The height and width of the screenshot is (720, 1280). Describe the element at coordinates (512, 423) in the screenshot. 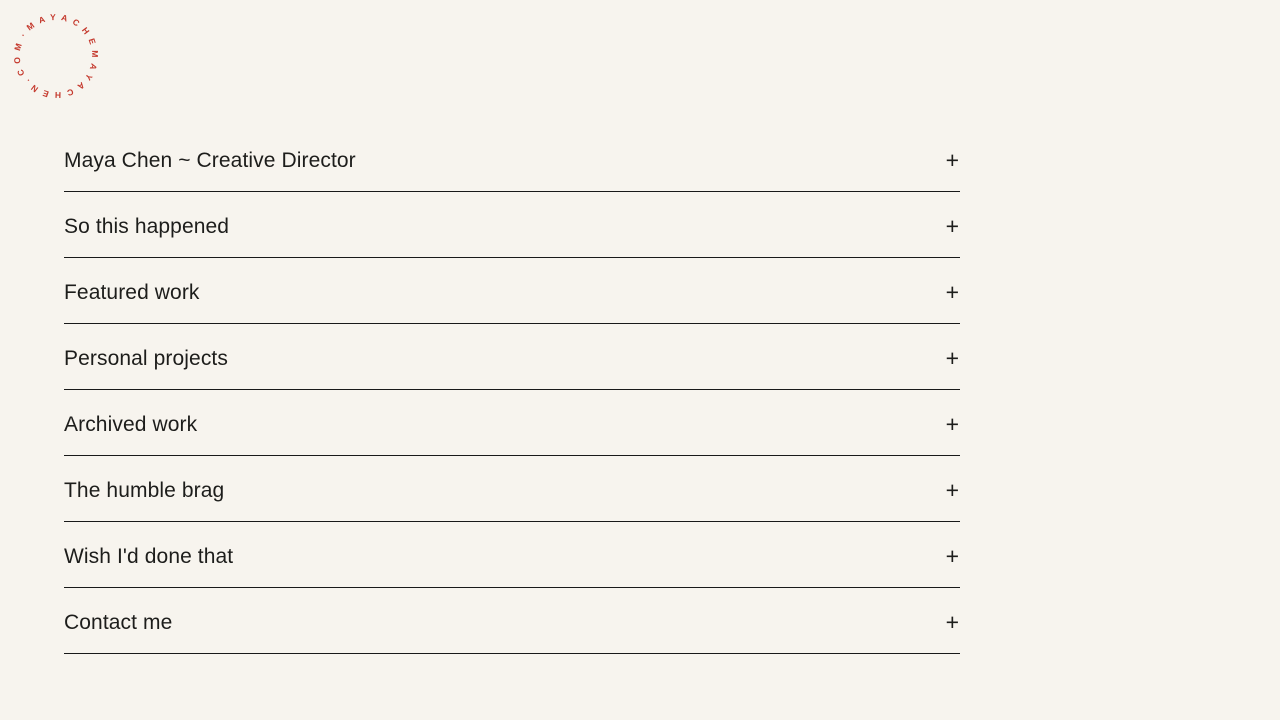

I see `accordion-item: Archived work +` at that location.